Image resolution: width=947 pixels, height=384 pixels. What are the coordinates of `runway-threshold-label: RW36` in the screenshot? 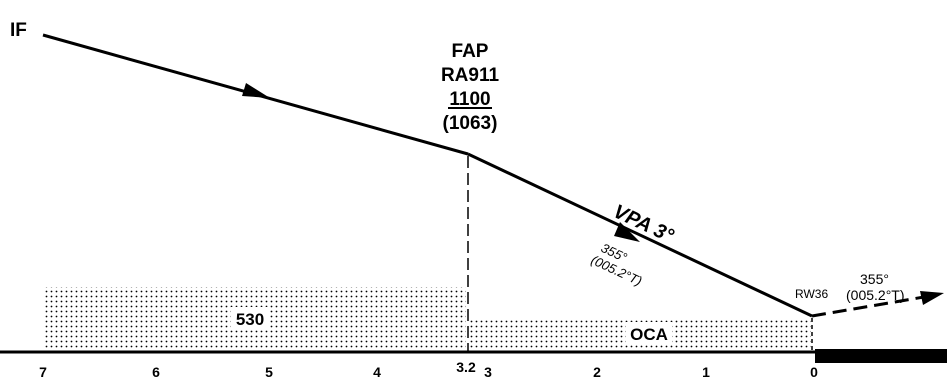 It's located at (811, 294).